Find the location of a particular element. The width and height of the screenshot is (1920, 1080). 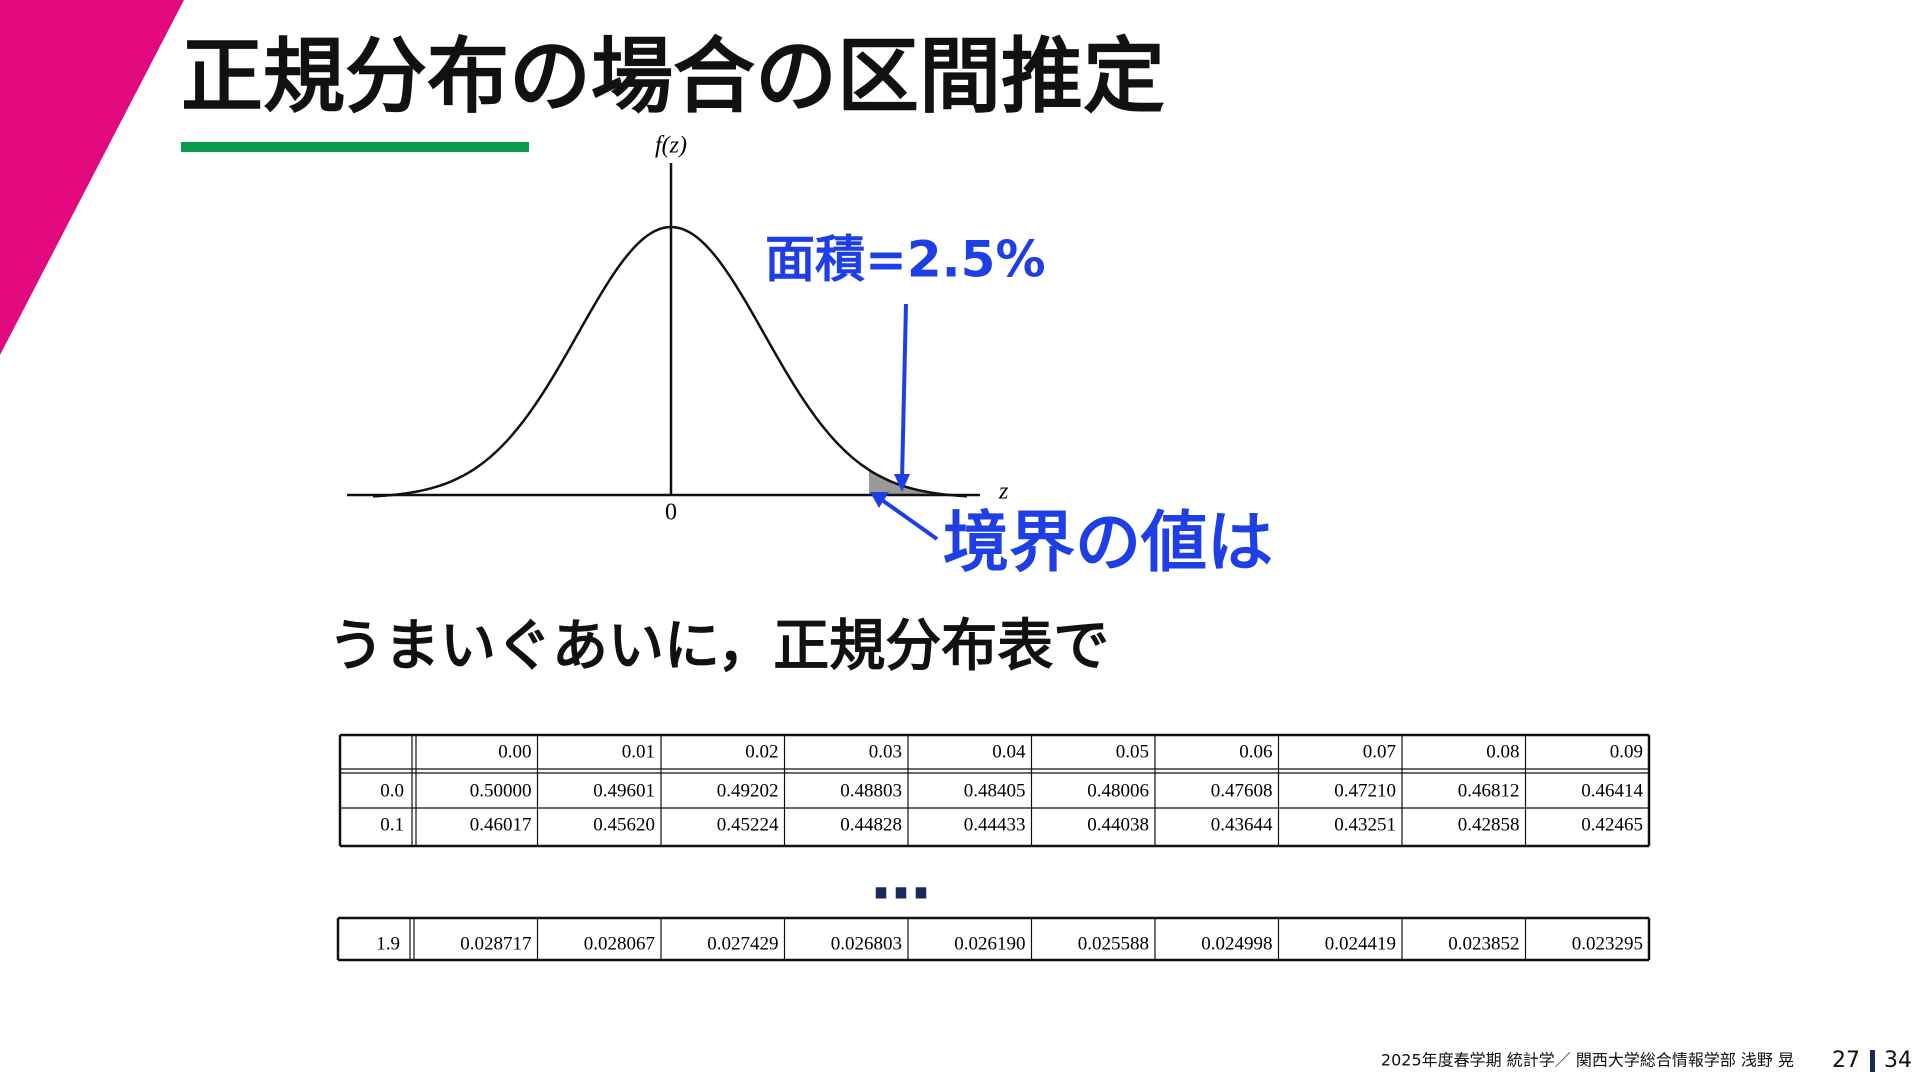

table-cell: 0.47608 is located at coordinates (1242, 790).